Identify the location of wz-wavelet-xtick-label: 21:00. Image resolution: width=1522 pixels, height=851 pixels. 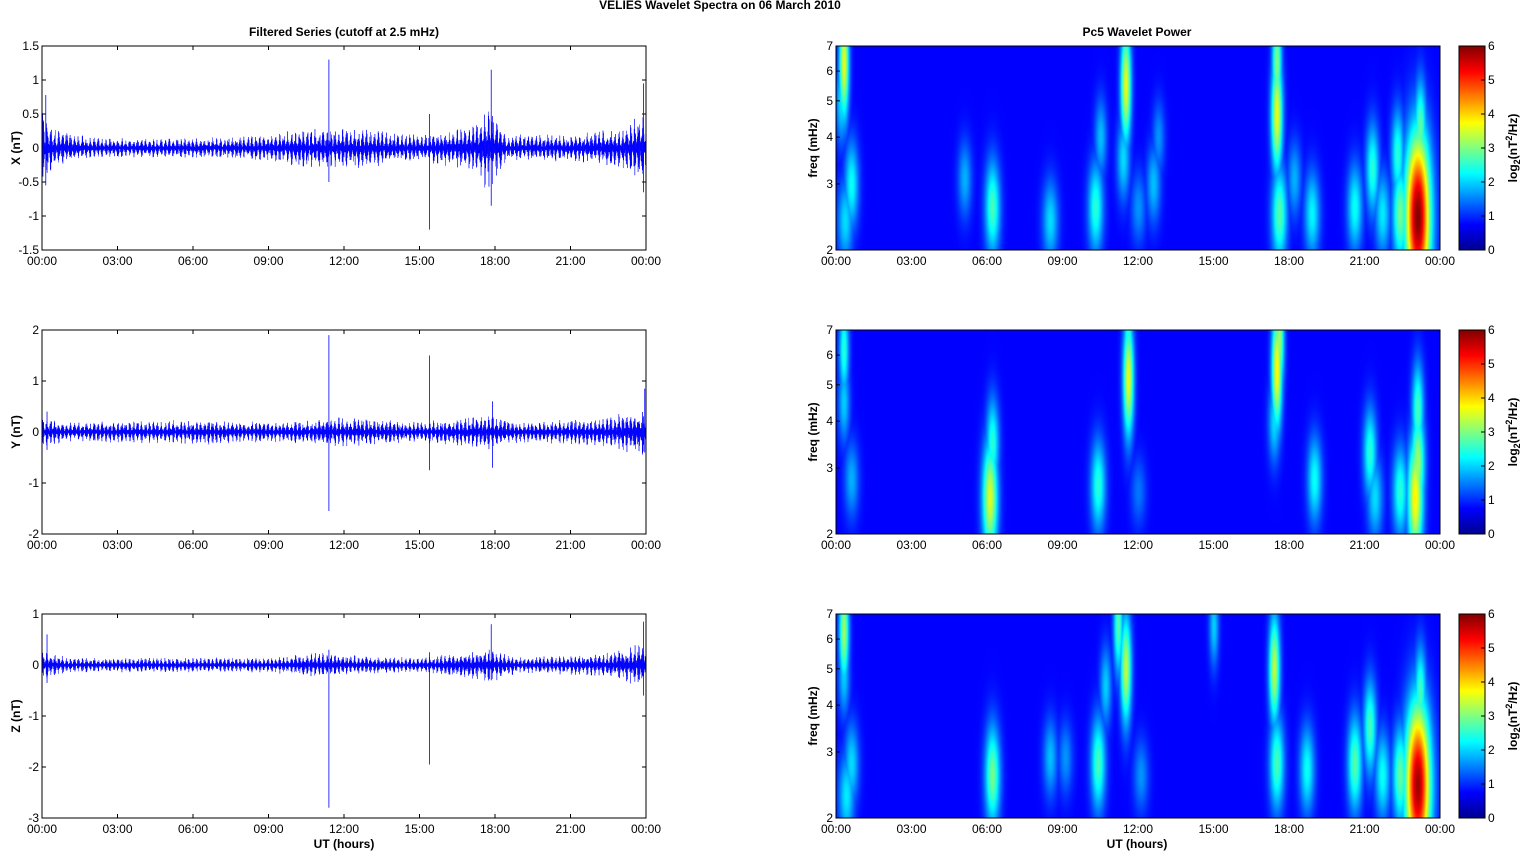
(1364, 829).